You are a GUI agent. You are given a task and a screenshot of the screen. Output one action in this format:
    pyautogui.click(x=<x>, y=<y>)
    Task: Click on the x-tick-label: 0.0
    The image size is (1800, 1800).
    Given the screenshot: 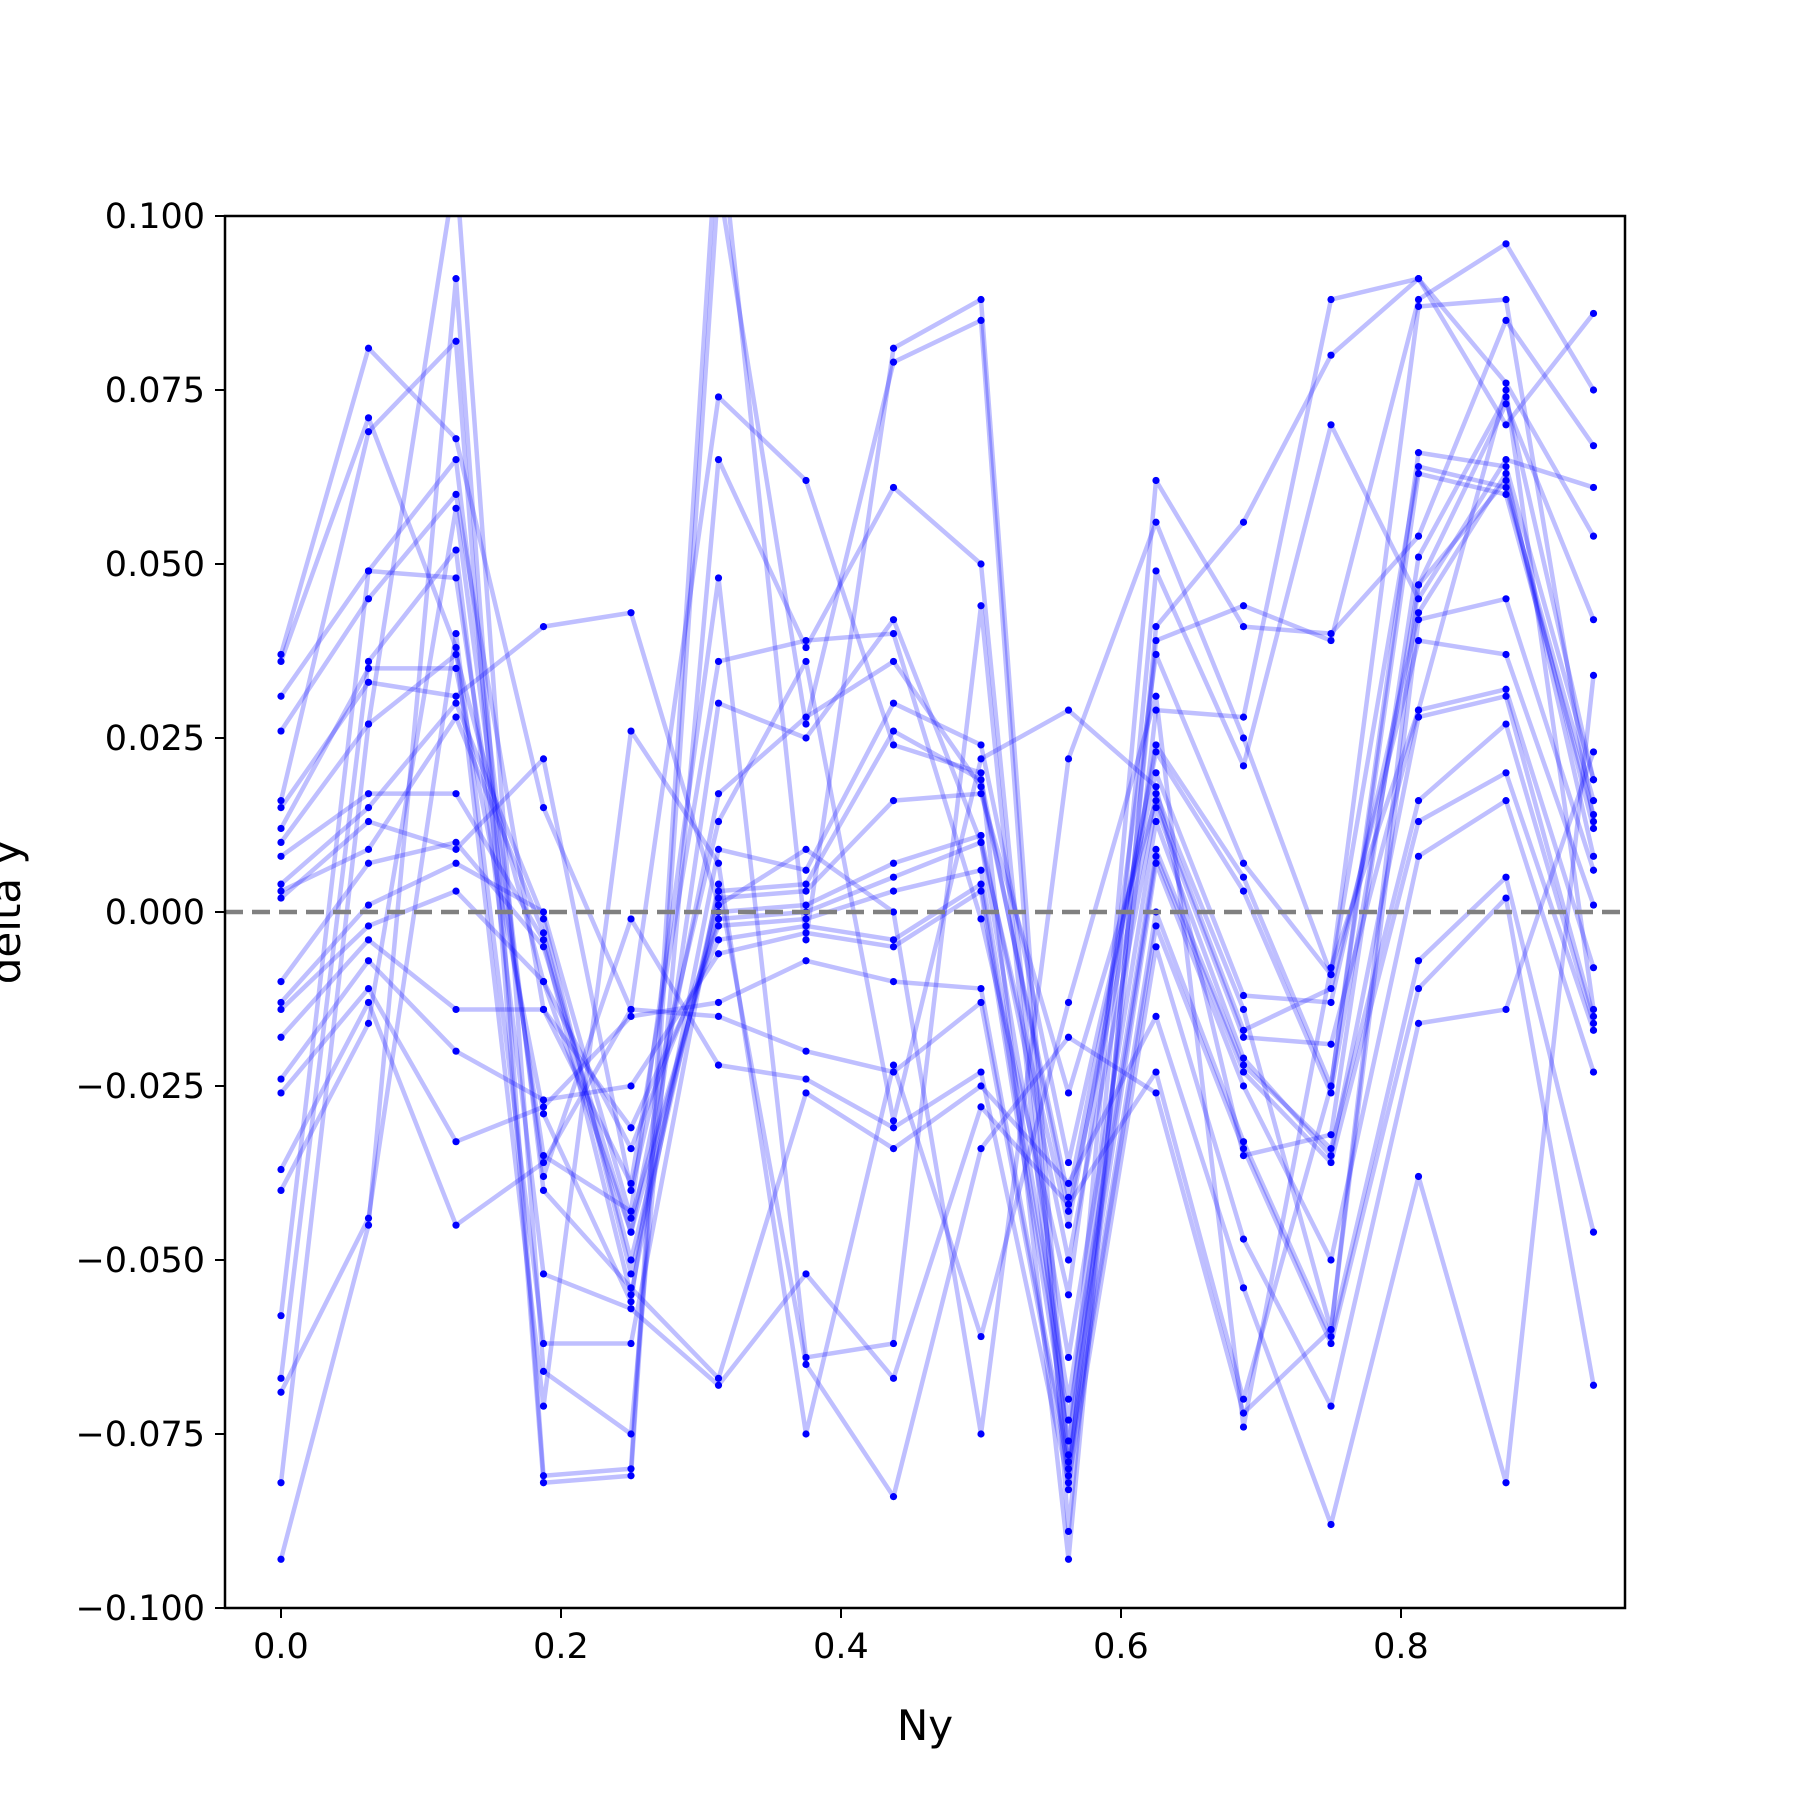 What is the action you would take?
    pyautogui.click(x=281, y=1647)
    